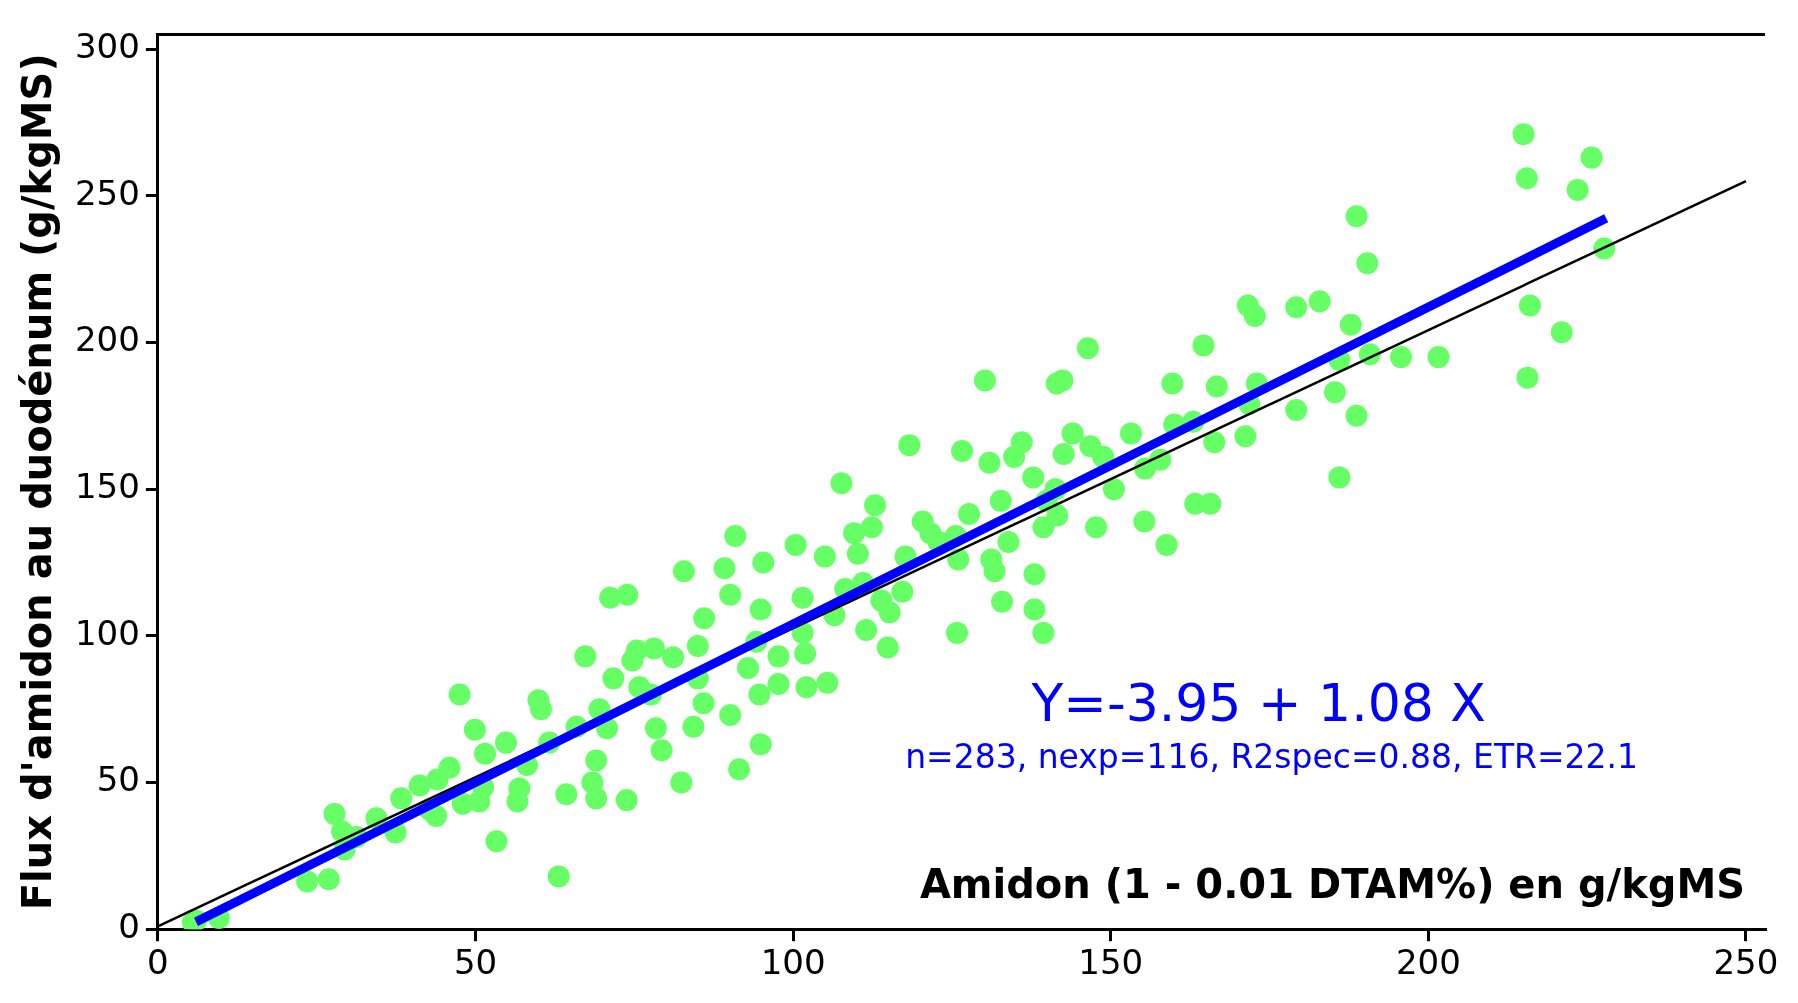  I want to click on y-tick-label: 150, so click(107, 485).